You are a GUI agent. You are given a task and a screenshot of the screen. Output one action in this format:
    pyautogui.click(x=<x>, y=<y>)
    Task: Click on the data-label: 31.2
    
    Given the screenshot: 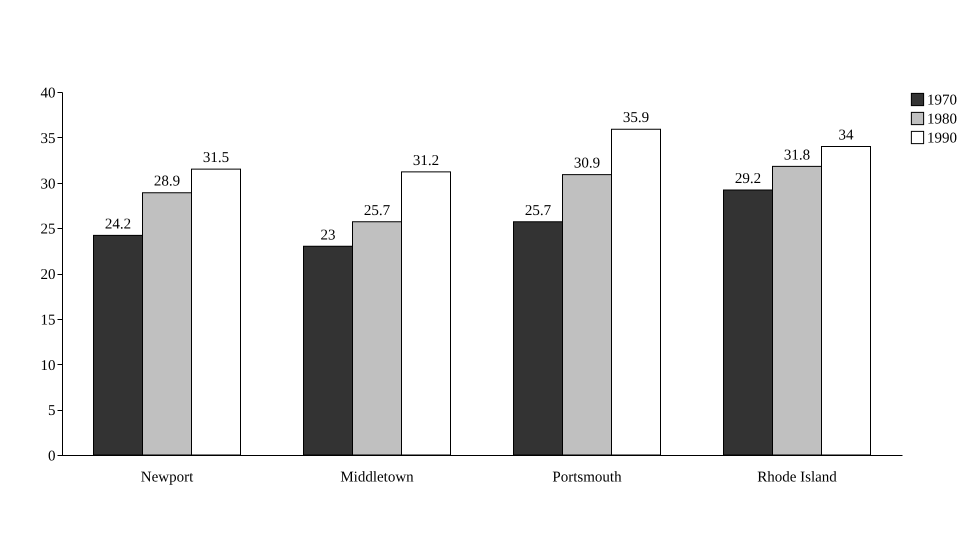 What is the action you would take?
    pyautogui.click(x=426, y=160)
    